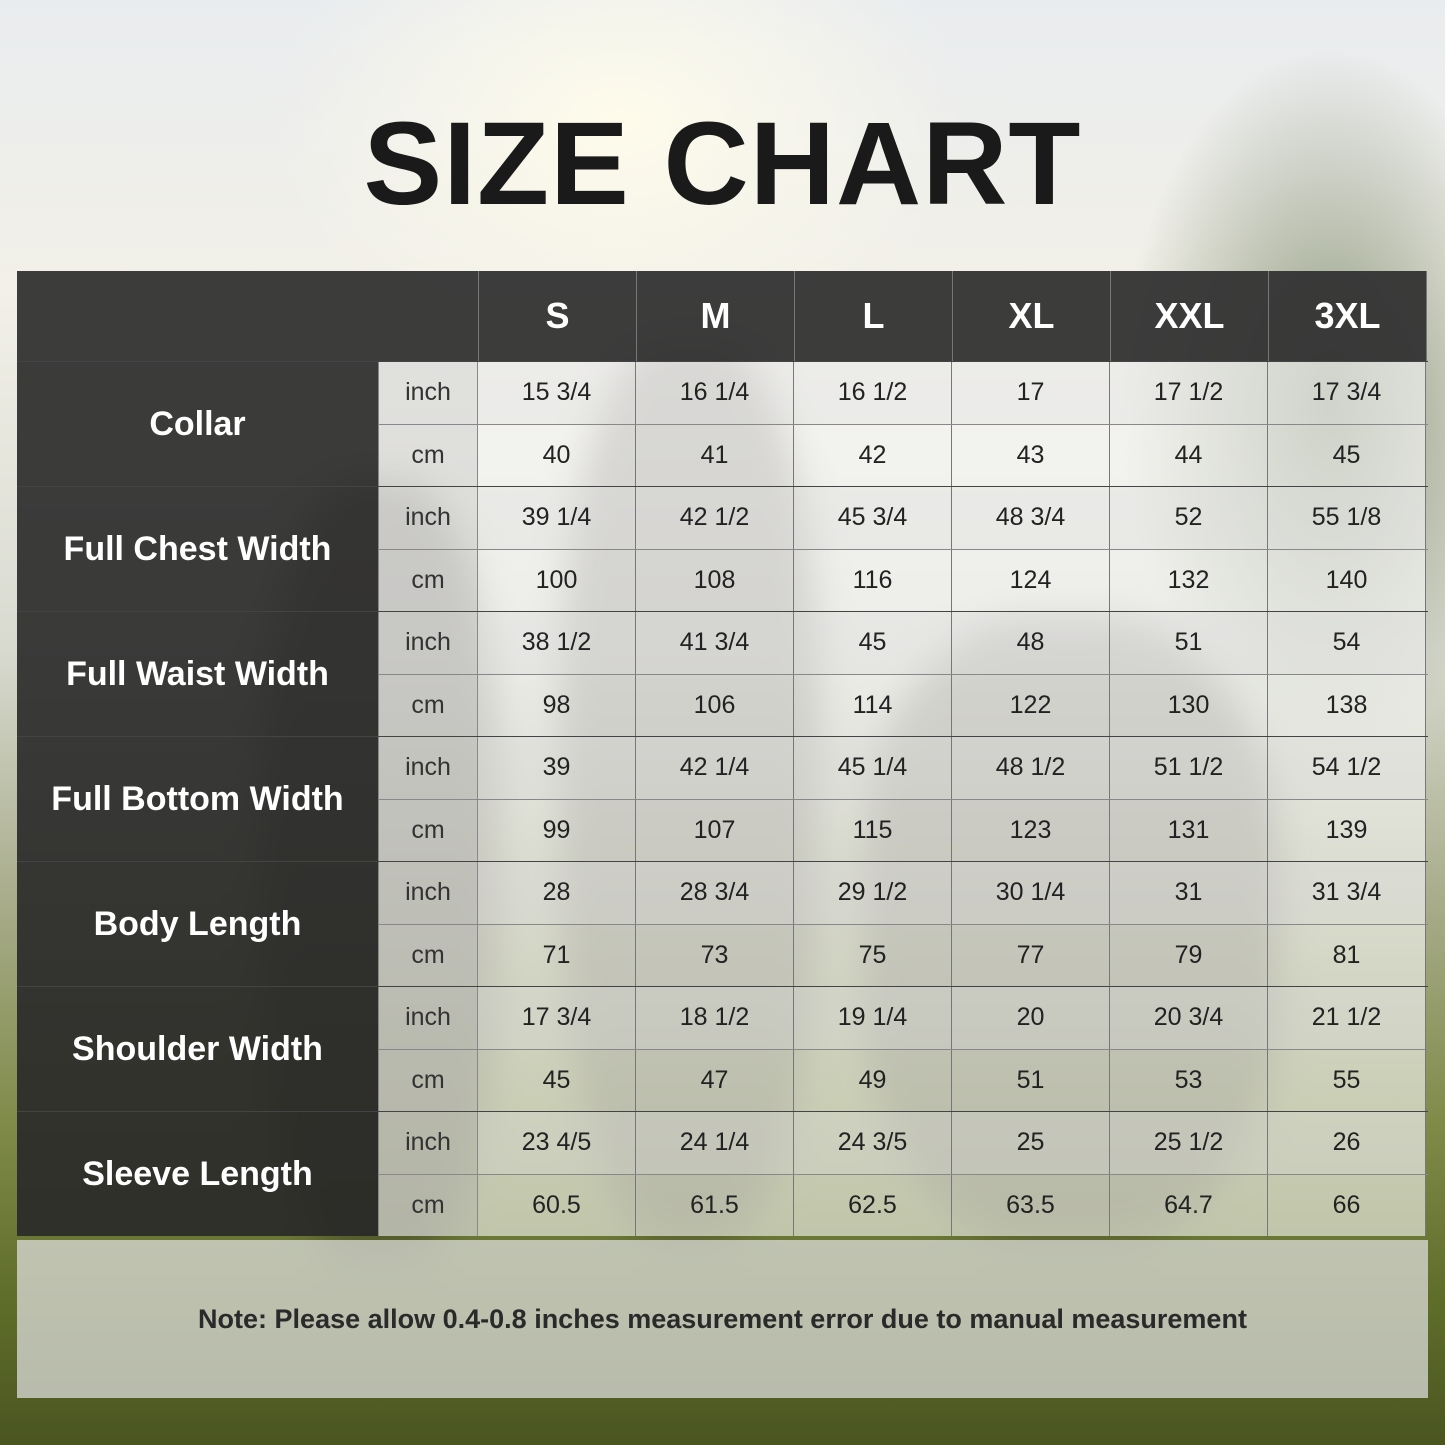  Describe the element at coordinates (903, 579) in the screenshot. I see `unit-row: cm 100 108 116 124 132 140` at that location.